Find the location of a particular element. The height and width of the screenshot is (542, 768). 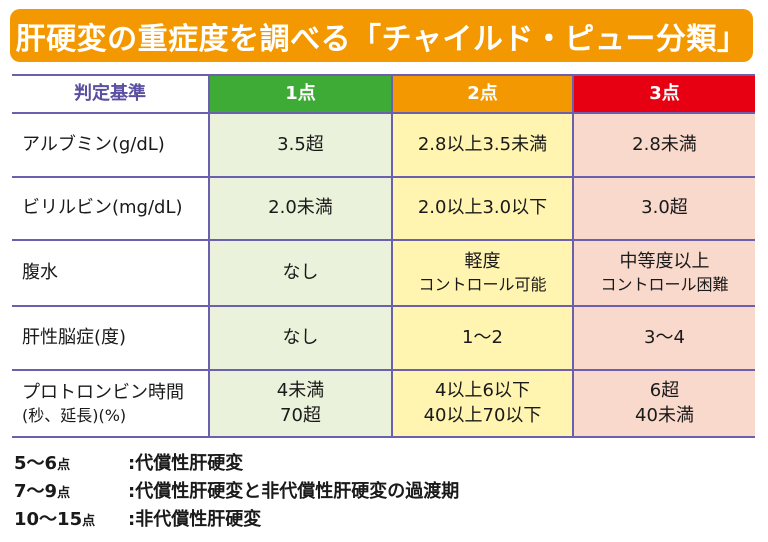

cell-text: 40以上70以下 is located at coordinates (482, 415).